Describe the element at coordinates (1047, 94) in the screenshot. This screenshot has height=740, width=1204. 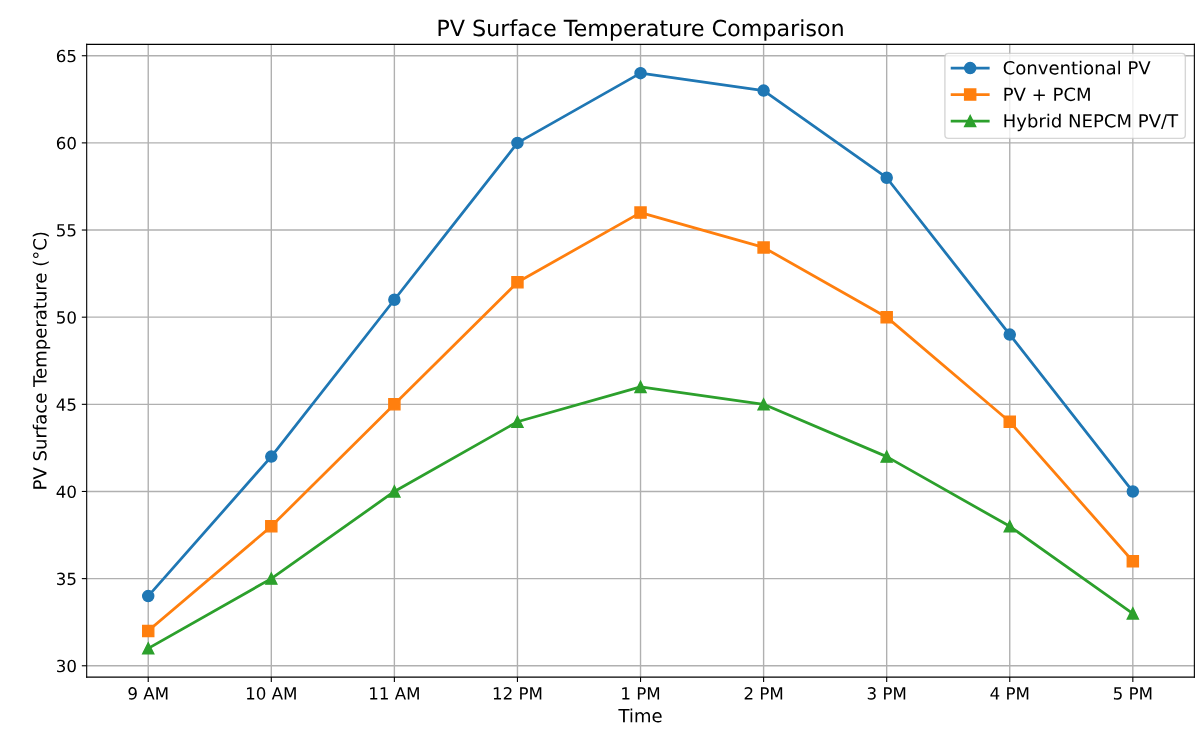
I see `legend-label: PV + PCM` at that location.